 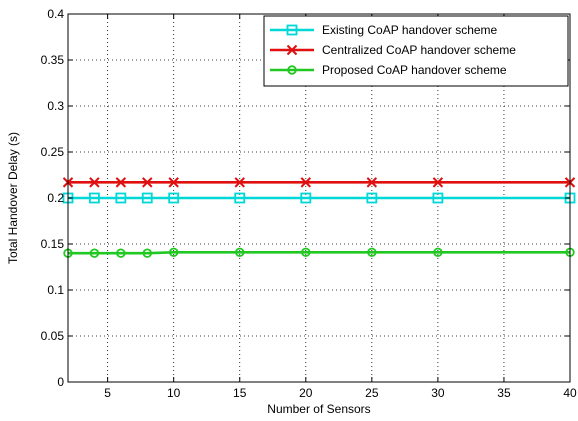 What do you see at coordinates (318, 409) in the screenshot?
I see `x-axis-label: Number of Sensors` at bounding box center [318, 409].